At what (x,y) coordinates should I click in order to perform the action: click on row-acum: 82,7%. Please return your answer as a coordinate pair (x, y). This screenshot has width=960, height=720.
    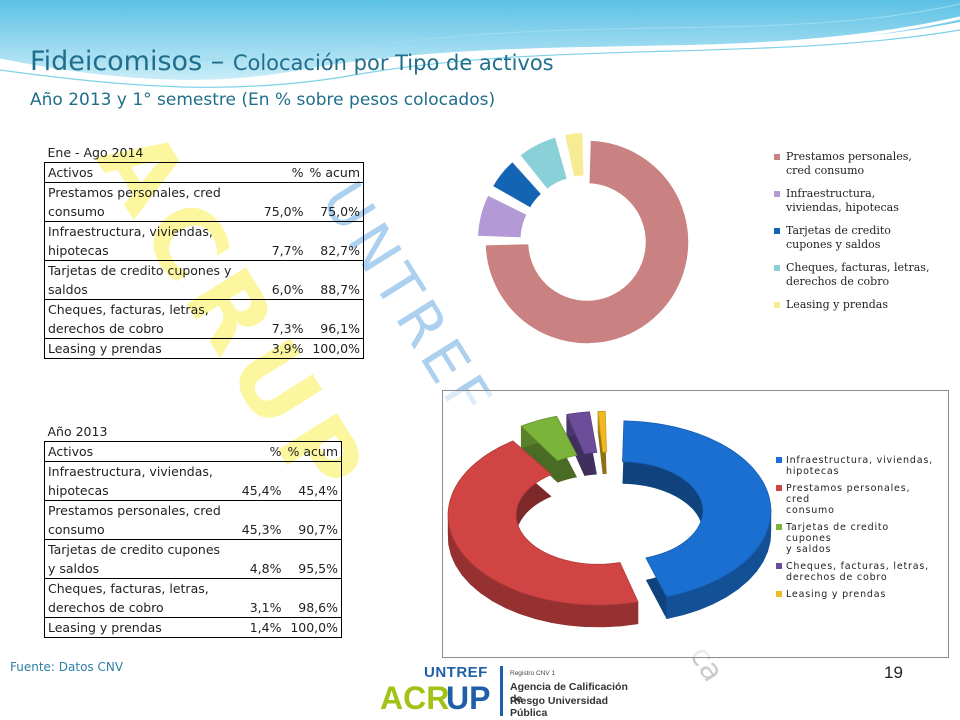
    Looking at the image, I should click on (335, 251).